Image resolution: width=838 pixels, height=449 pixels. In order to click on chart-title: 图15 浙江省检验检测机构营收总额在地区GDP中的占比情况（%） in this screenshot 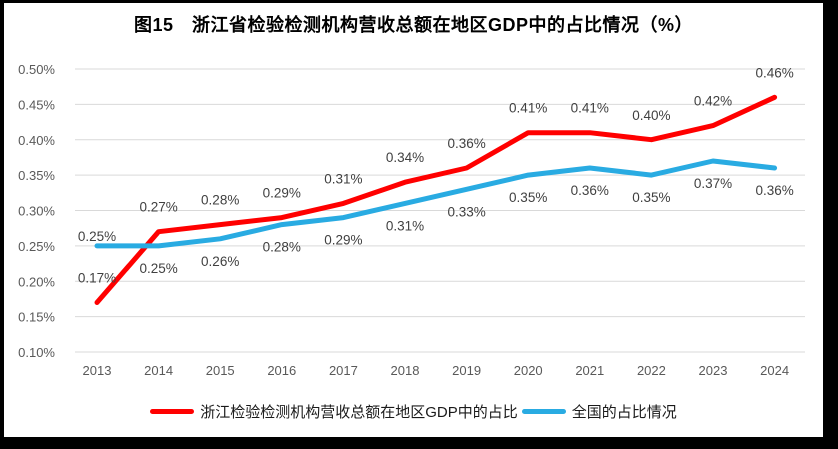, I will do `click(413, 25)`.